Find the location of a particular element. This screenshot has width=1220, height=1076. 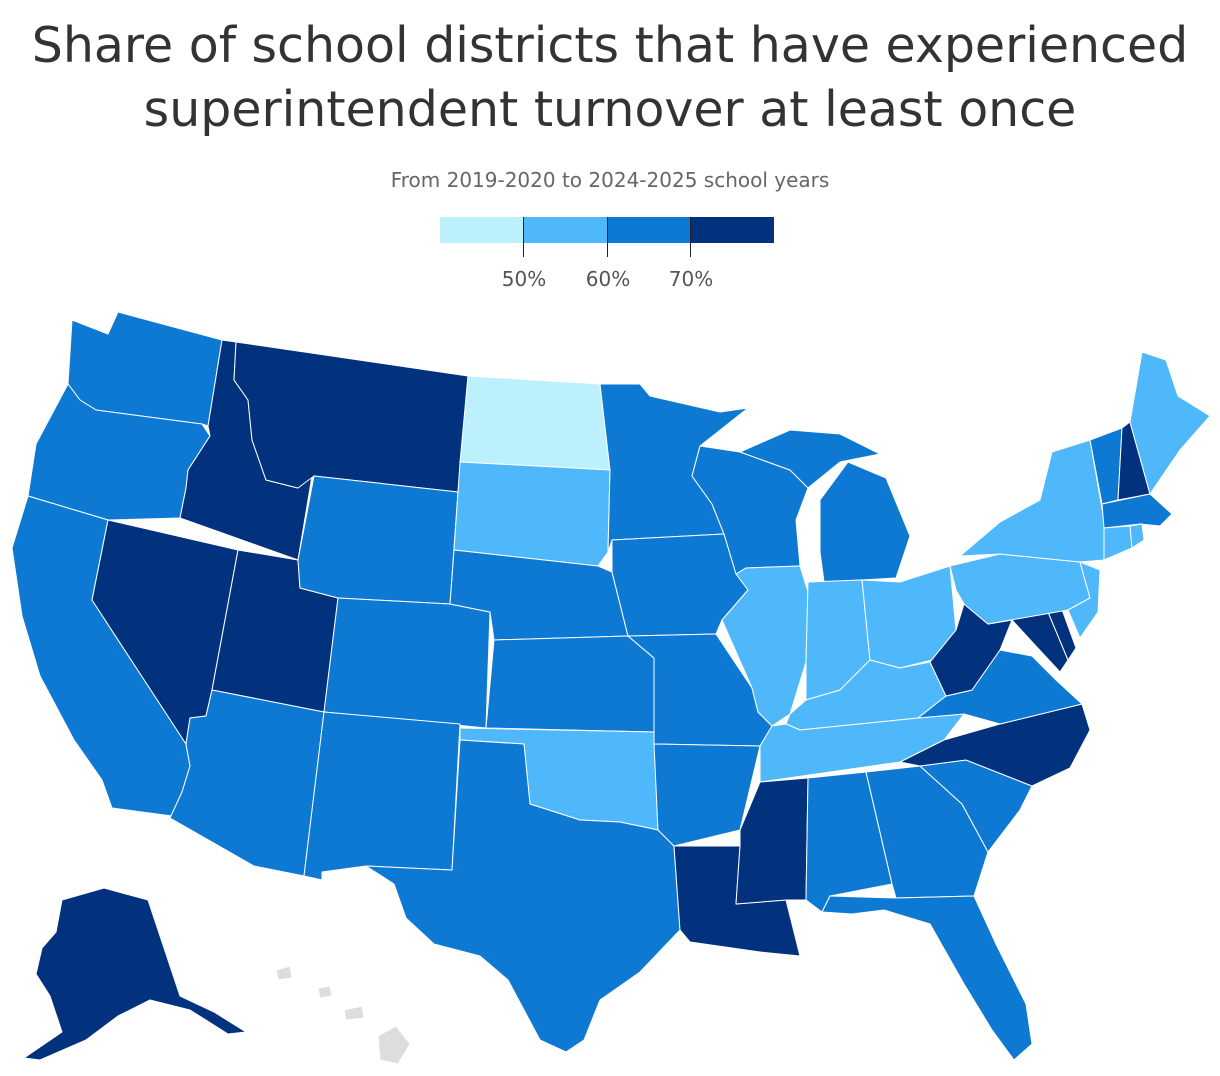

state-hawaii-islands is located at coordinates (320, 993).